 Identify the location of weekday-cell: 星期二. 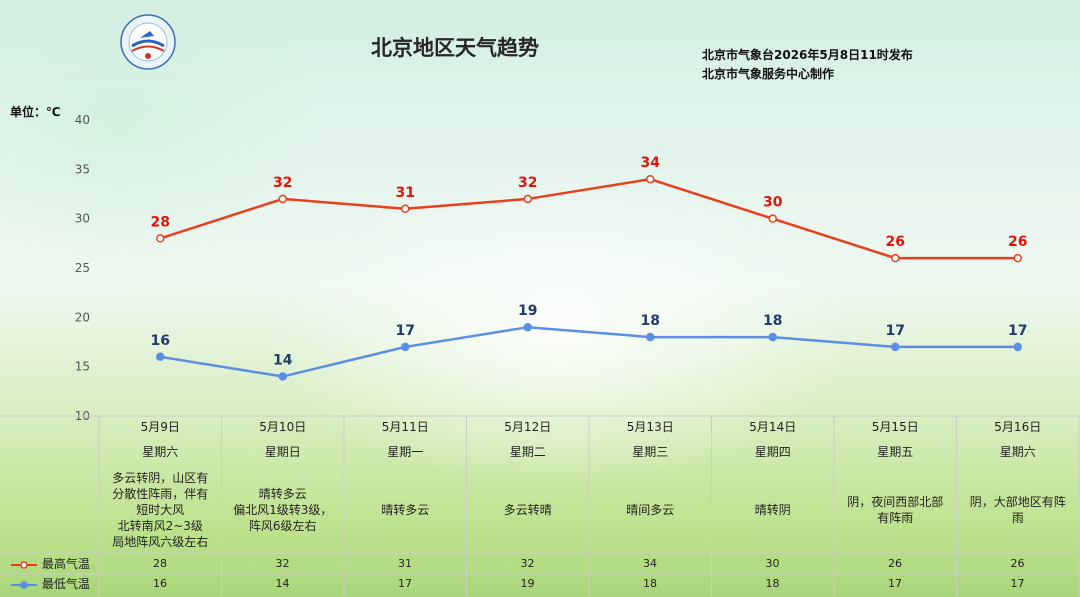
(527, 452).